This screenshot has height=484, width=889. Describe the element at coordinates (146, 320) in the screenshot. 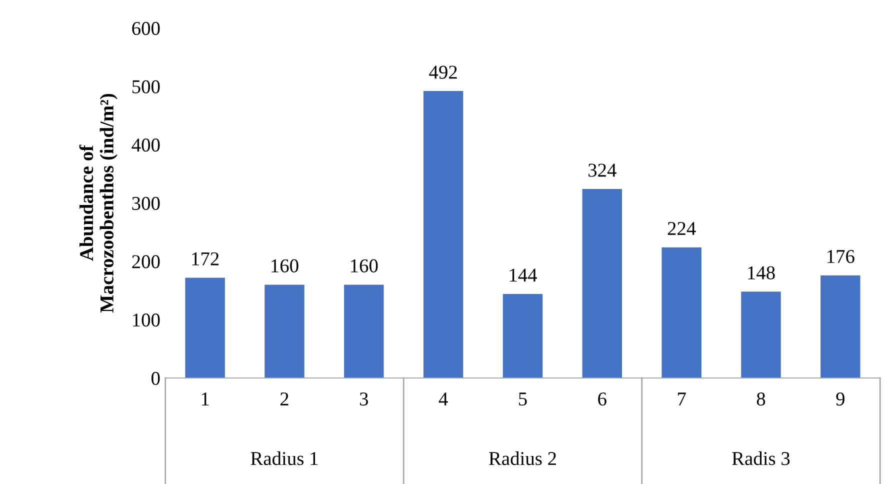

I see `y-tick-label: 100` at that location.